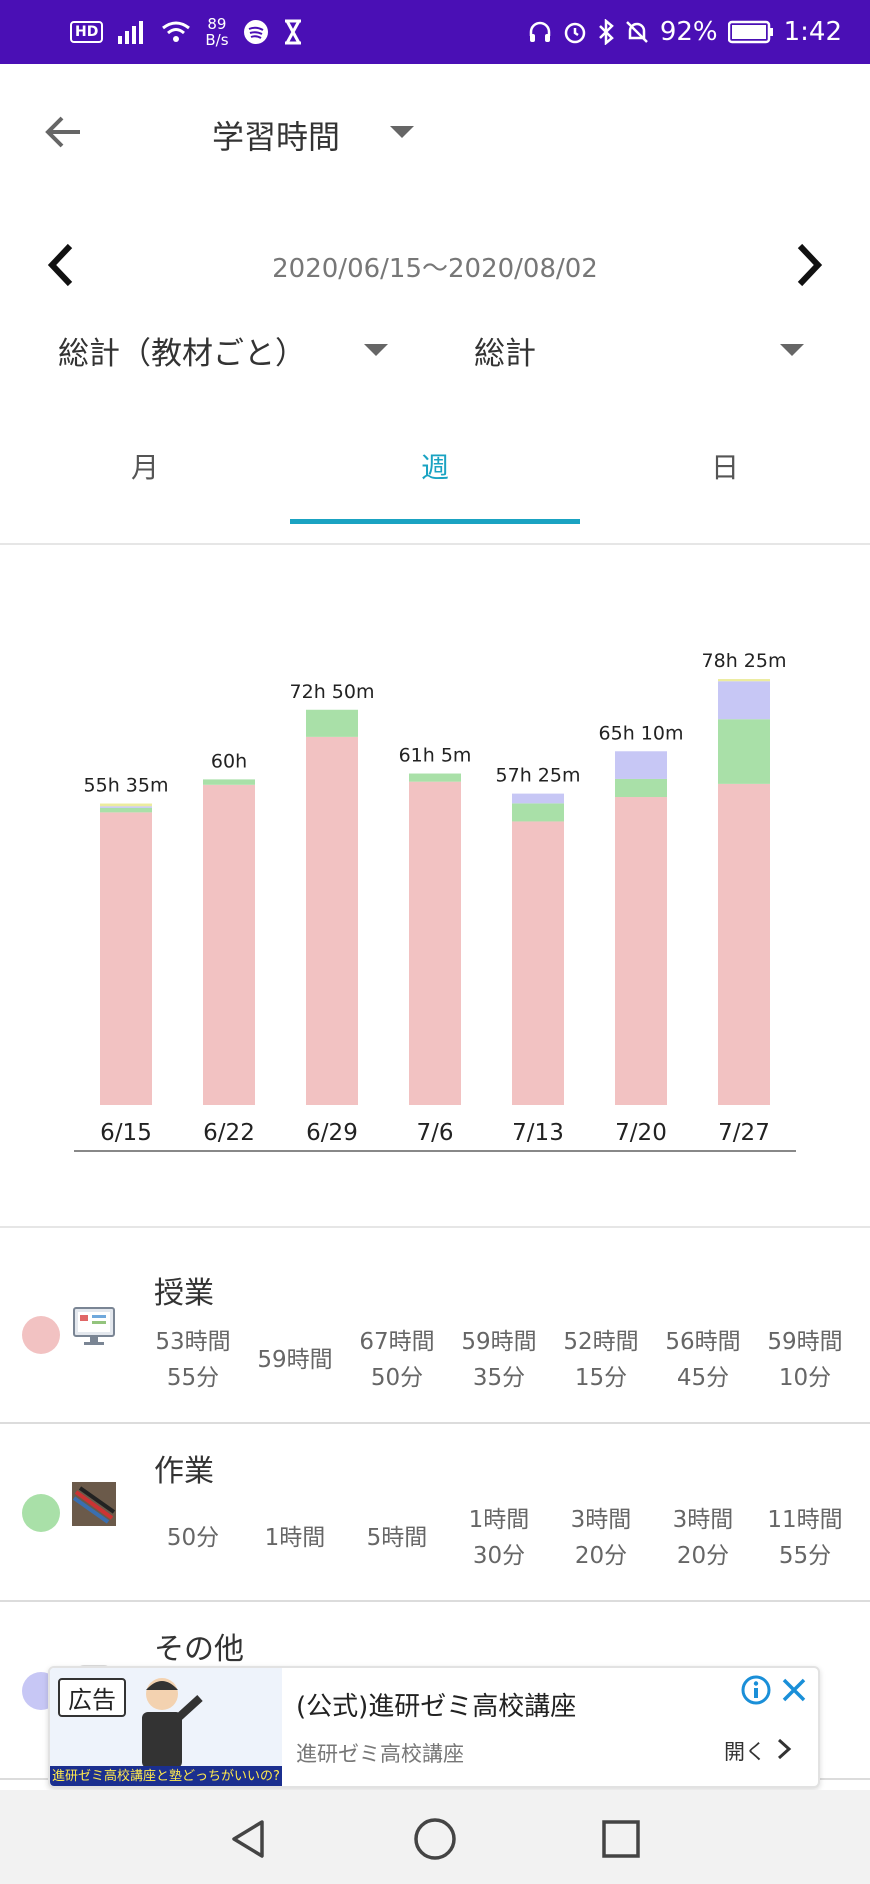 The height and width of the screenshot is (1884, 870). I want to click on bar-total-label: 57h 25m, so click(538, 776).